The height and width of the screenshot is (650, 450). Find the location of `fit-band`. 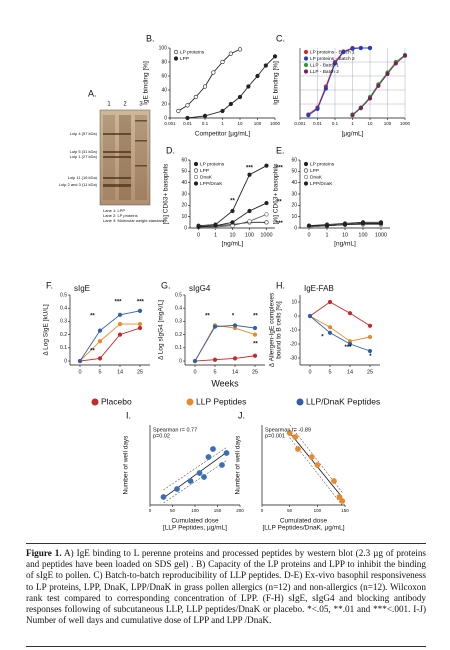

fit-band is located at coordinates (195, 469).